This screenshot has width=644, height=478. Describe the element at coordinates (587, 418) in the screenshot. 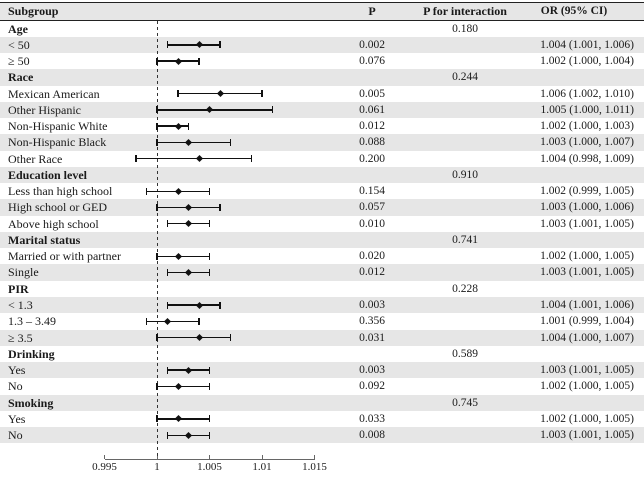

I see `or-ci-value: 1.002 (1.000, 1.005)` at that location.